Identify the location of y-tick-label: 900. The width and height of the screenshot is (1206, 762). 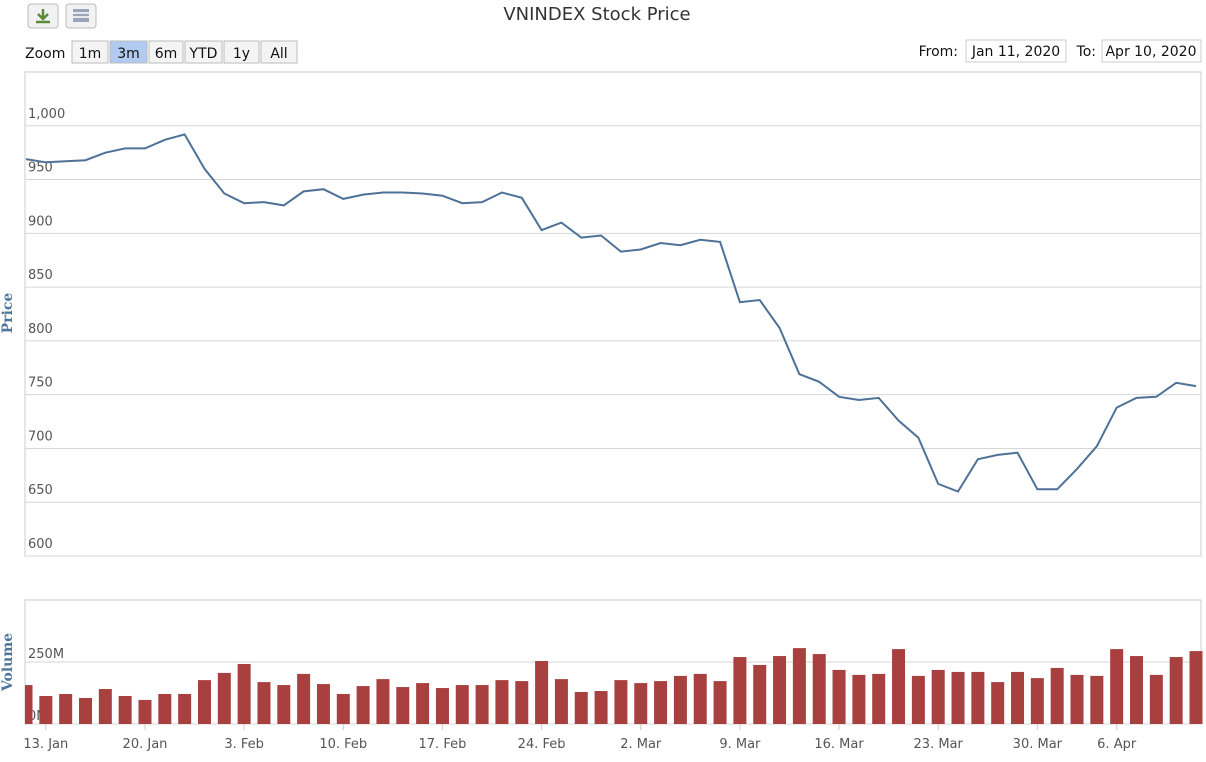
(40, 221).